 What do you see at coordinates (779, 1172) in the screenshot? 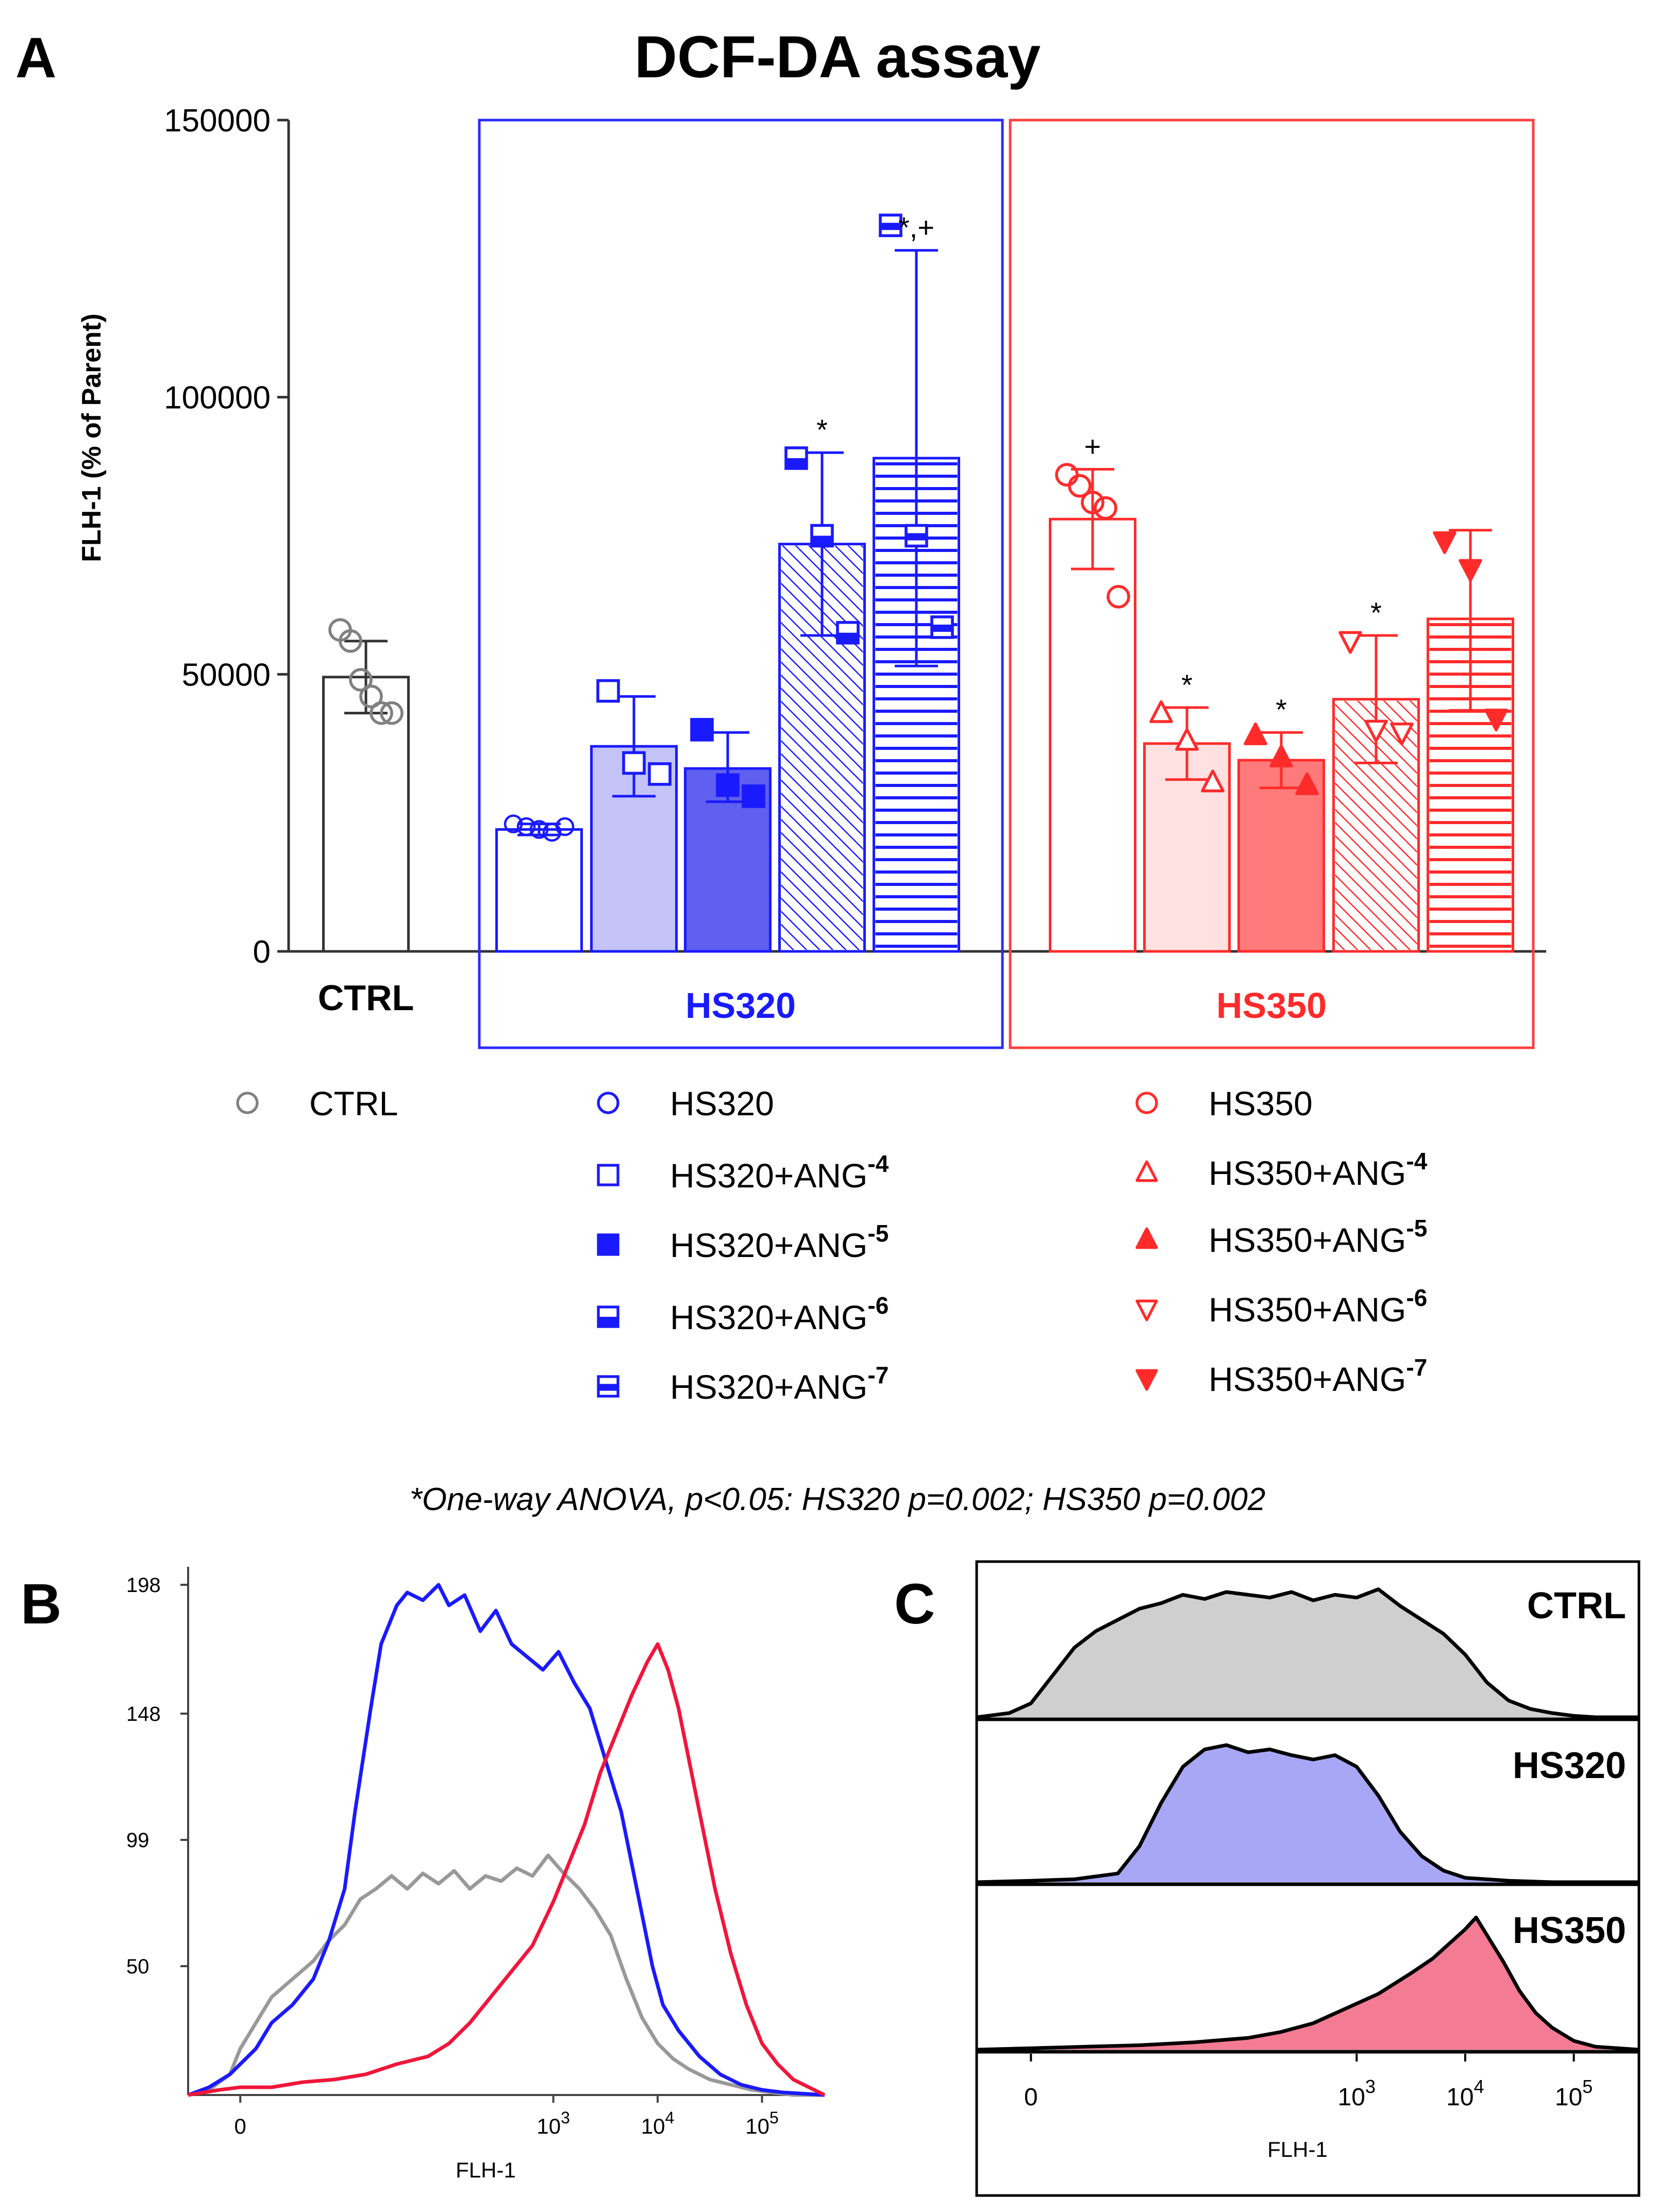
I see `legend-label-hs320-ang-4: HS320+ANG-4` at bounding box center [779, 1172].